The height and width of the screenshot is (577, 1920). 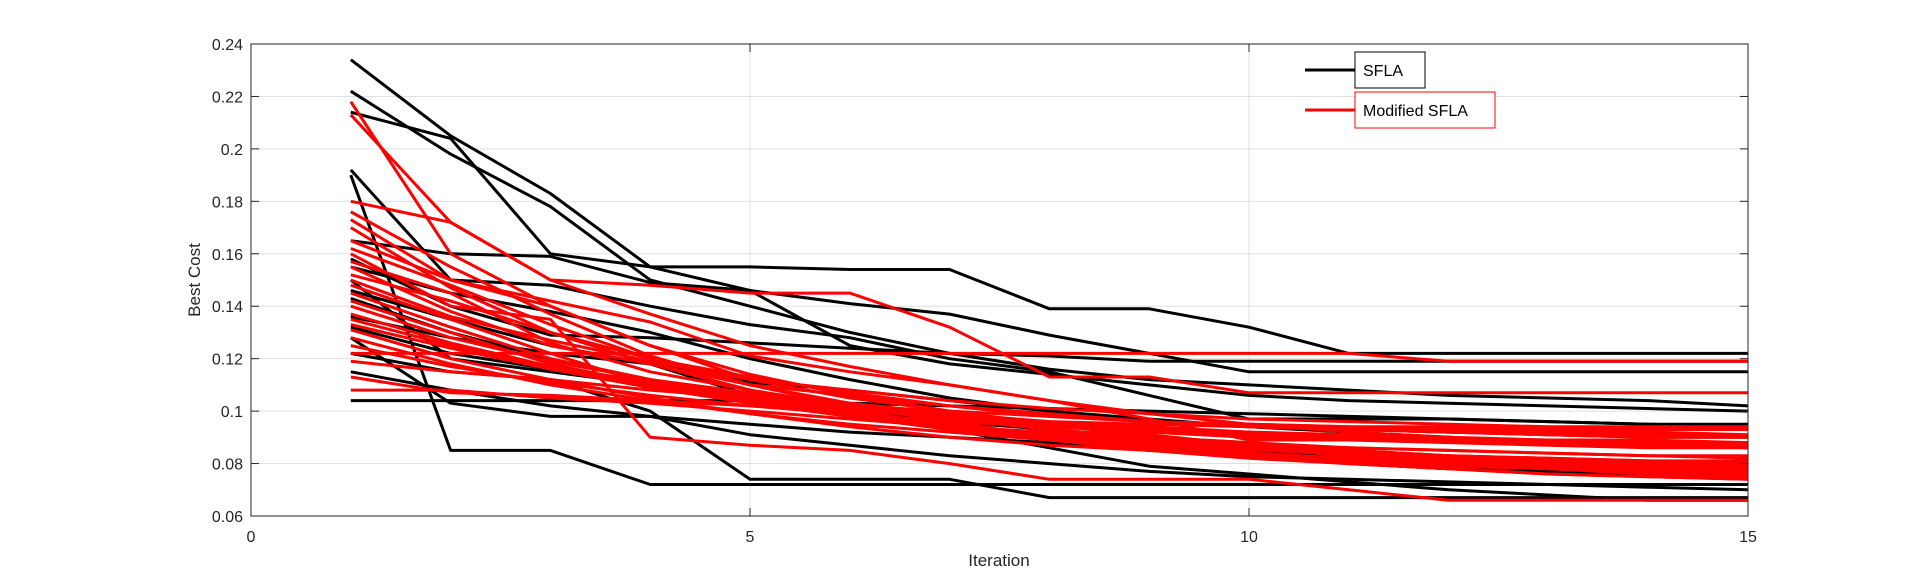 I want to click on modified-sfla-legend-box, so click(x=1425, y=110).